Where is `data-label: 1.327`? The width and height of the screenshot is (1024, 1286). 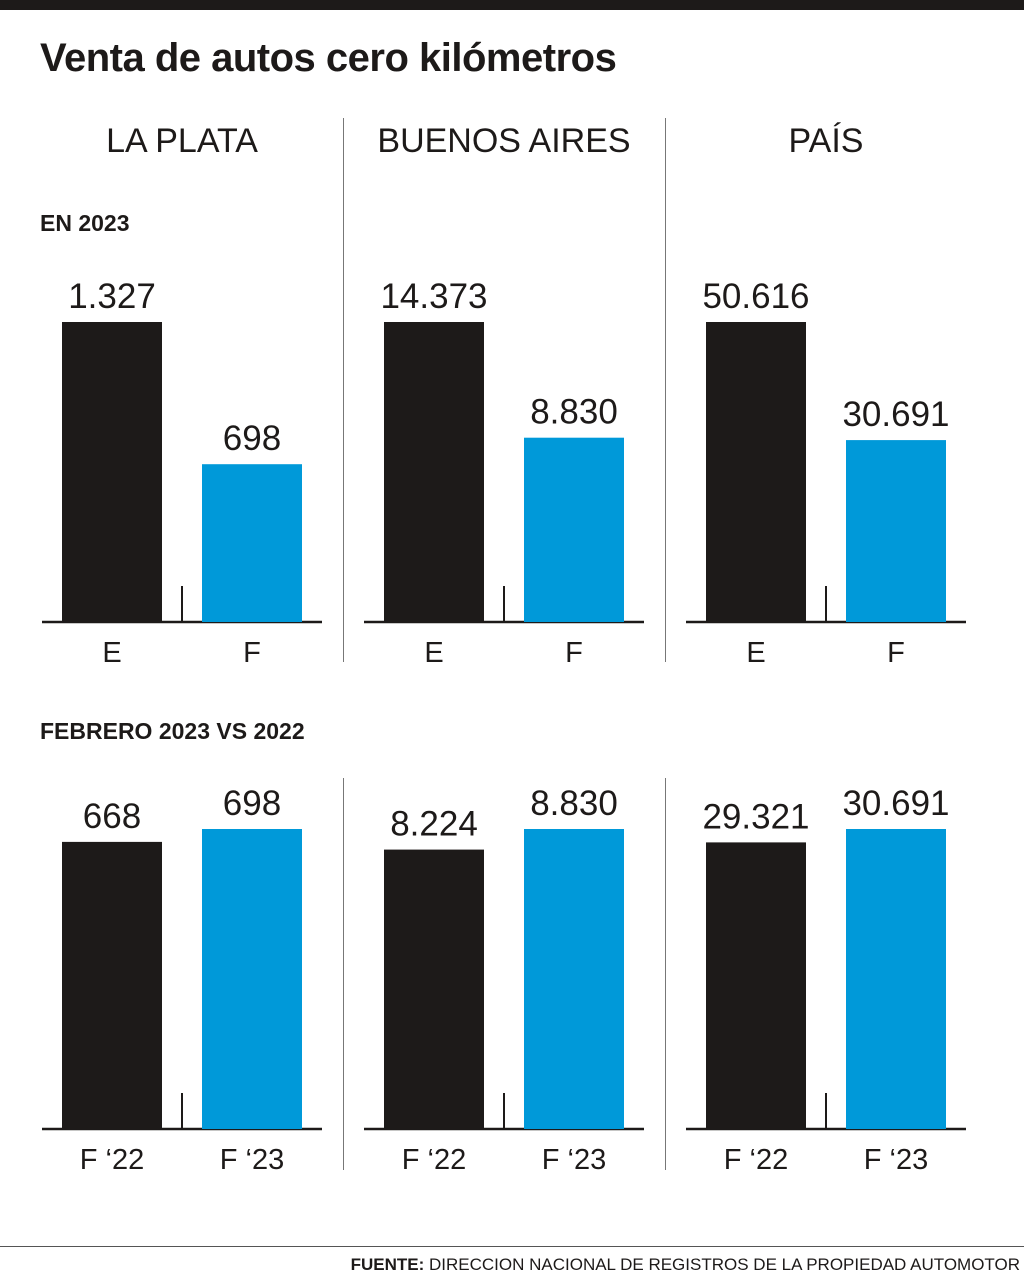
data-label: 1.327 is located at coordinates (112, 296).